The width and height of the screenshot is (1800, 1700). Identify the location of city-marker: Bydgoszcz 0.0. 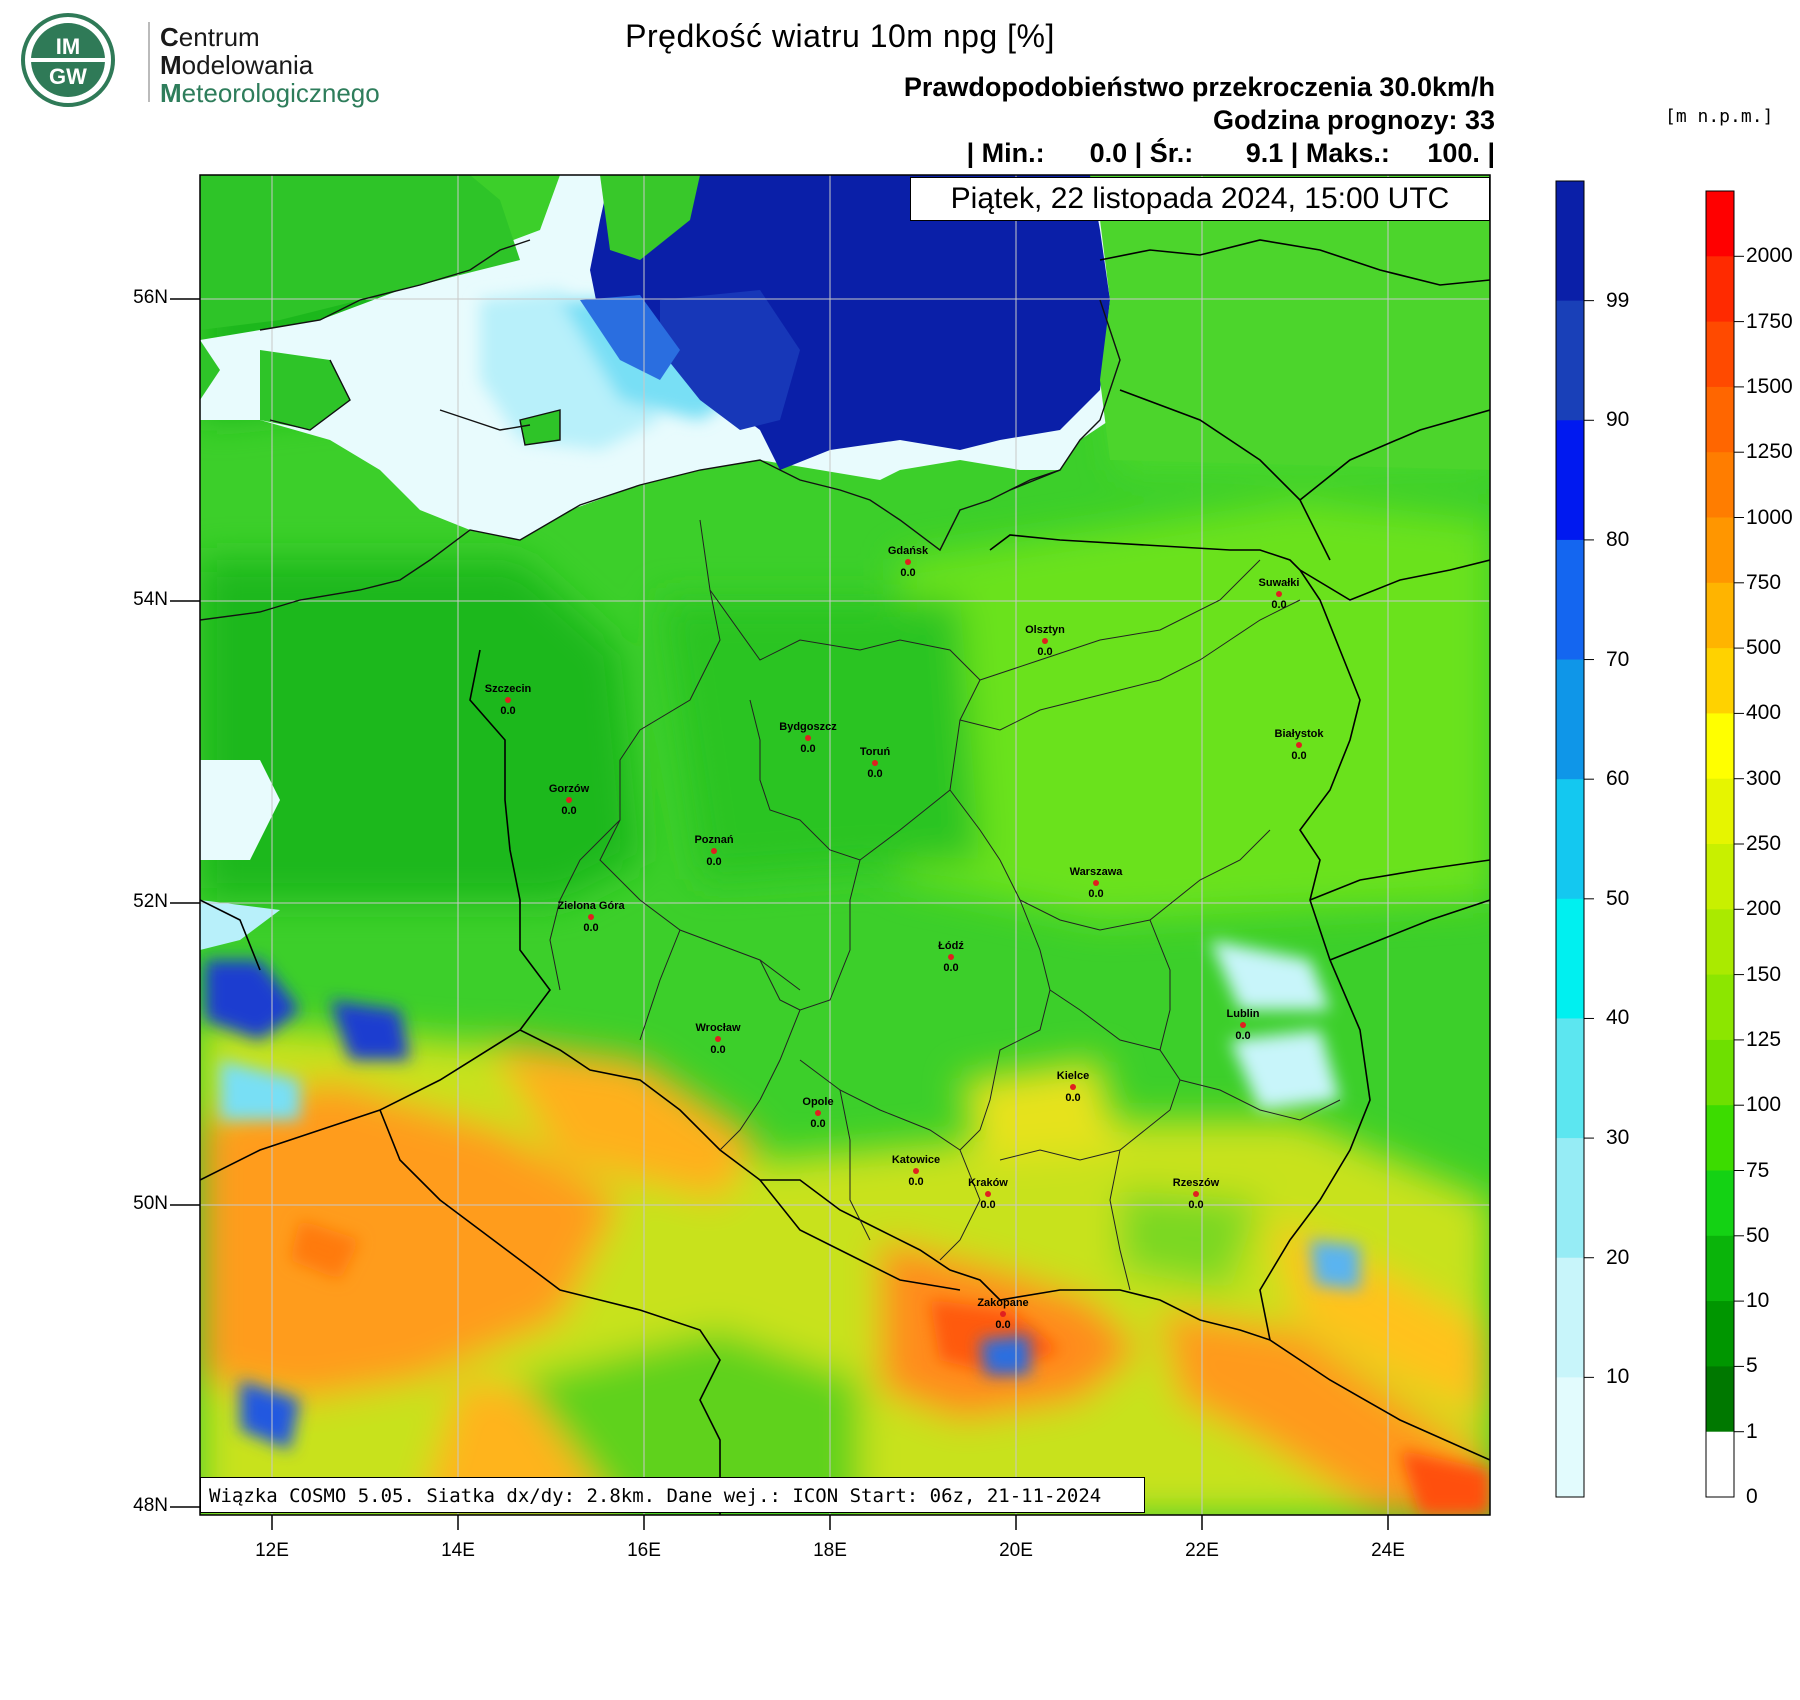
(808, 738).